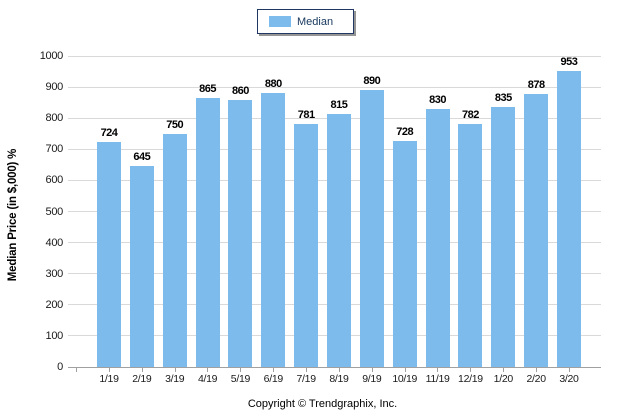  I want to click on x-tick-label-2/19: 2/19, so click(142, 379).